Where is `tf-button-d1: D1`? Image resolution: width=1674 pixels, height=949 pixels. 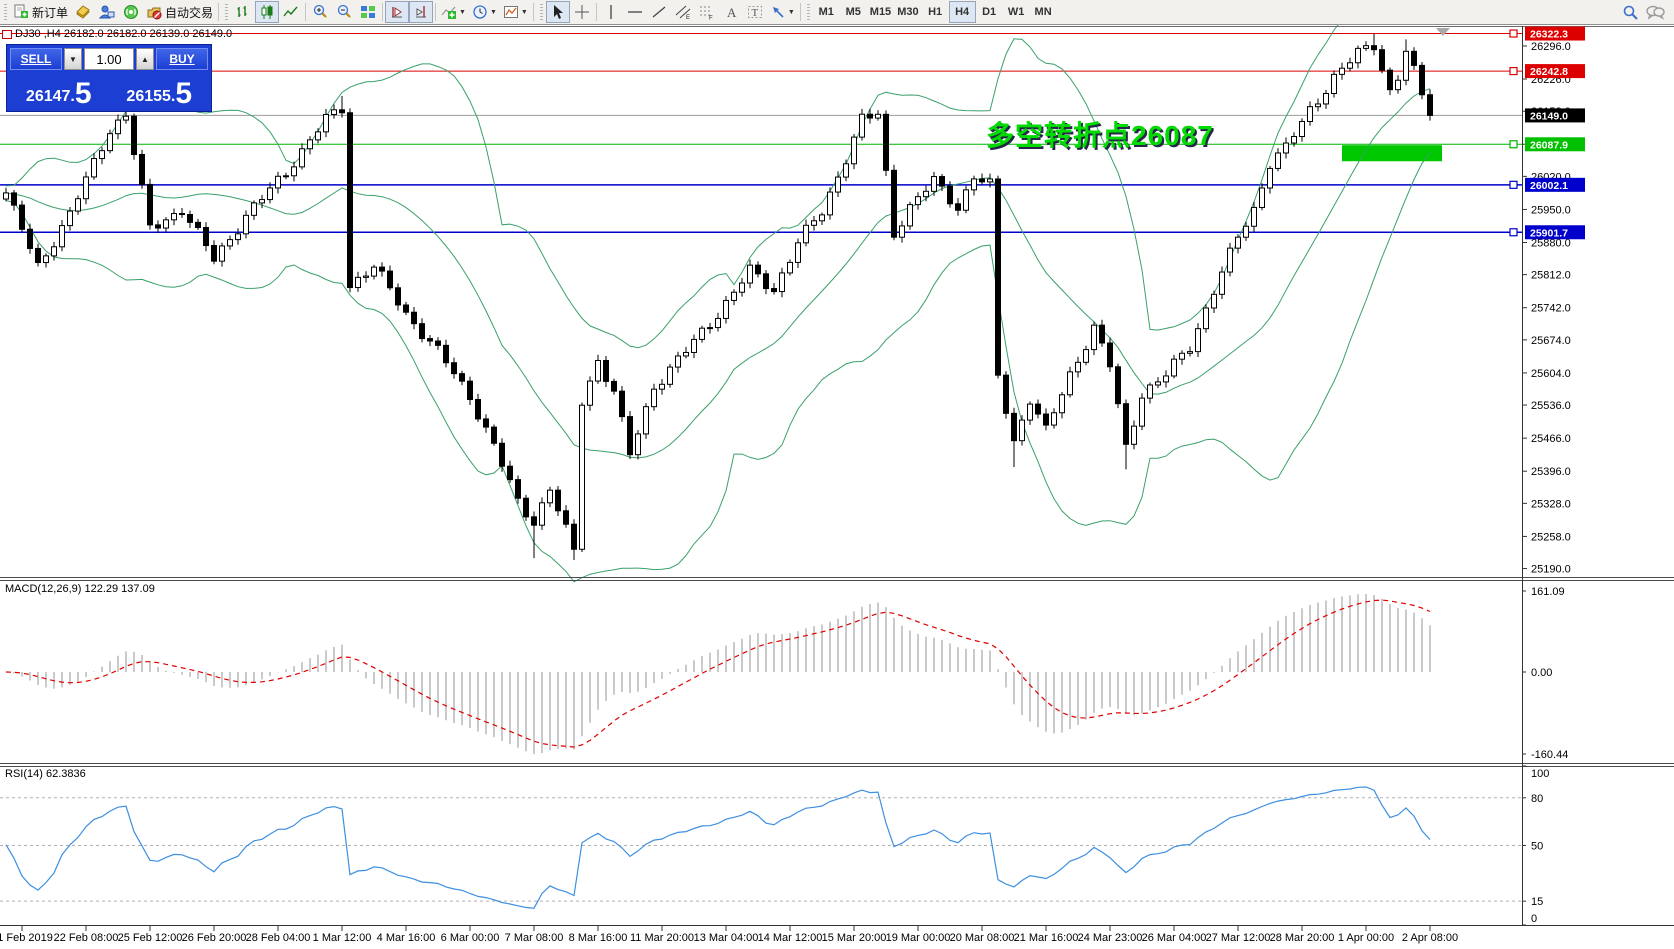
tf-button-d1: D1 is located at coordinates (989, 12).